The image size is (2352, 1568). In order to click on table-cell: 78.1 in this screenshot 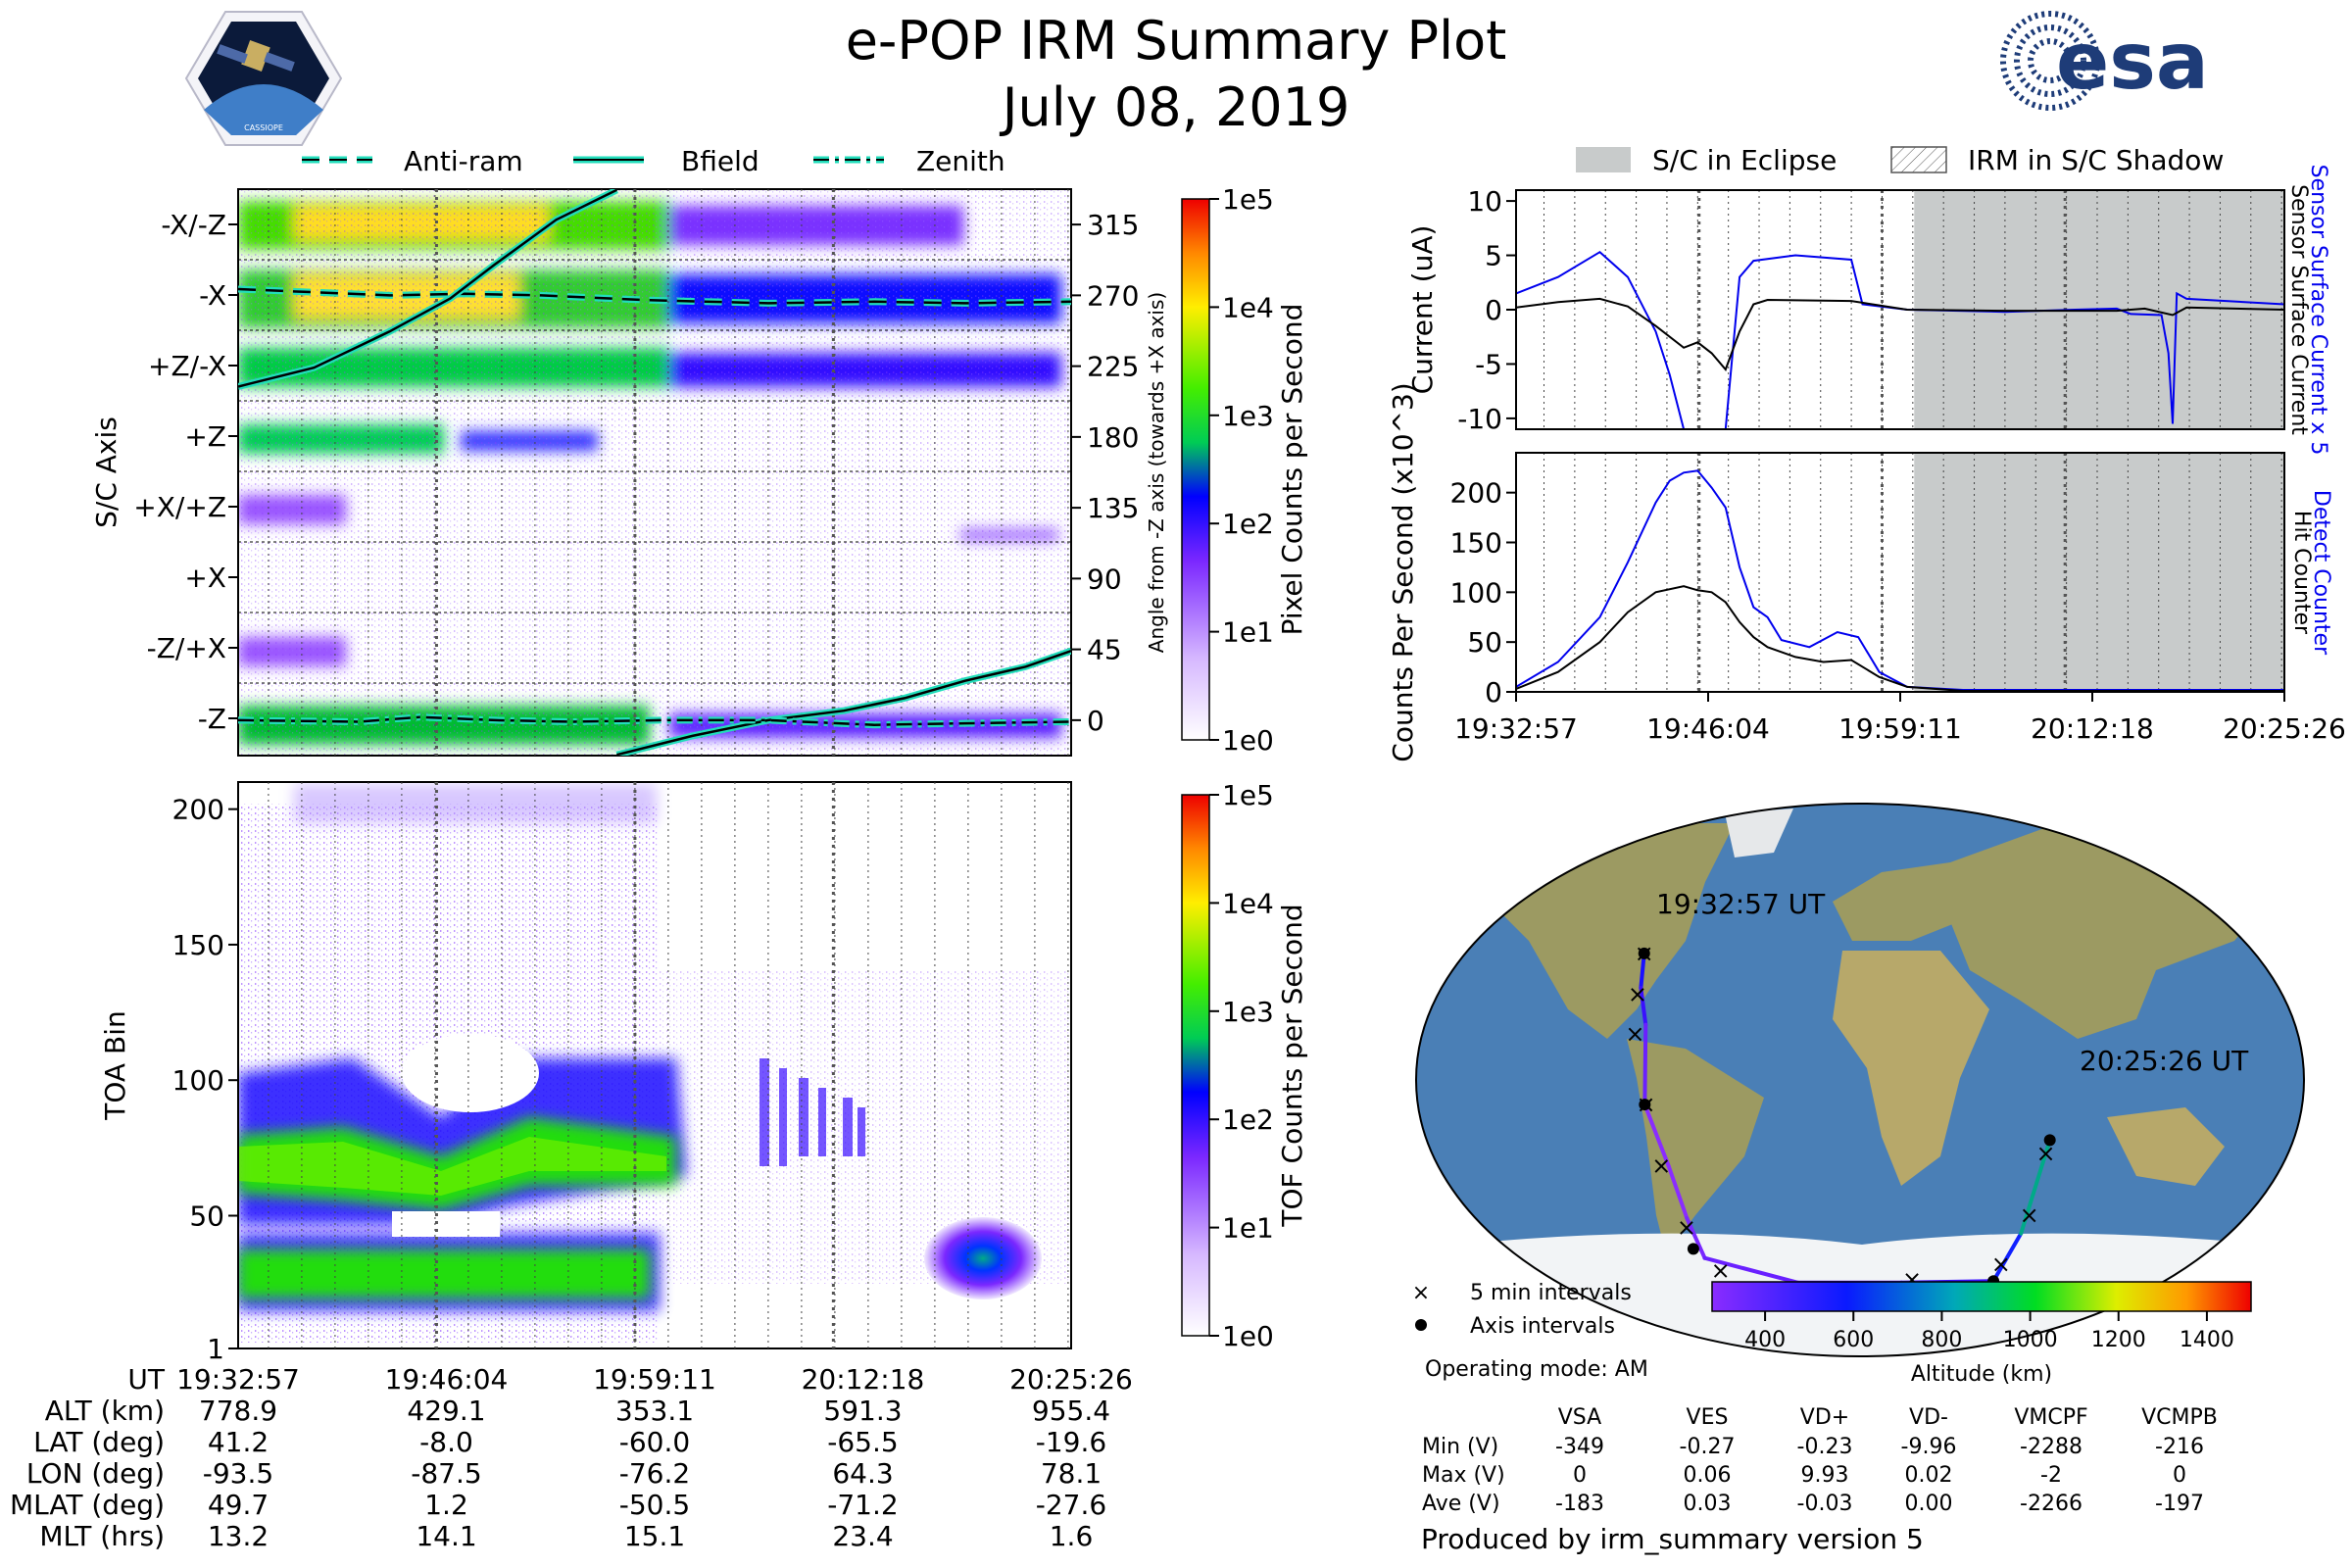, I will do `click(1071, 1473)`.